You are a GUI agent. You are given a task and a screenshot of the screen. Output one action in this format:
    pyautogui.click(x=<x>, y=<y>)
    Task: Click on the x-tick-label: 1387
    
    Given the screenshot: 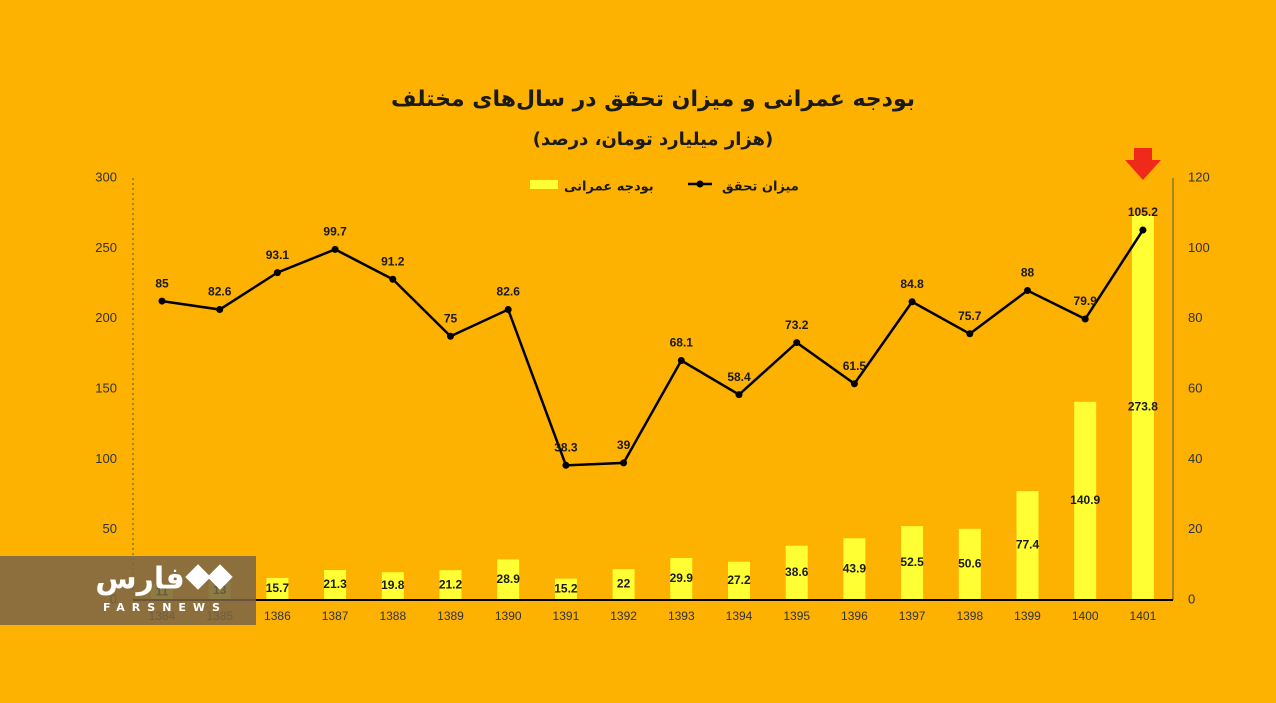 What is the action you would take?
    pyautogui.click(x=335, y=616)
    